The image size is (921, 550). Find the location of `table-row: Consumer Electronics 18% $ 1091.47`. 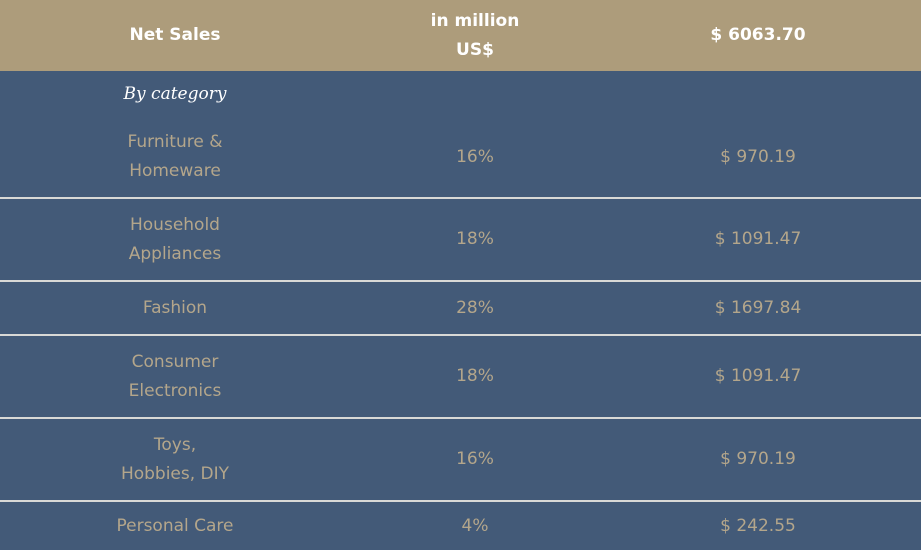

table-row: Consumer Electronics 18% $ 1091.47 is located at coordinates (460, 376).